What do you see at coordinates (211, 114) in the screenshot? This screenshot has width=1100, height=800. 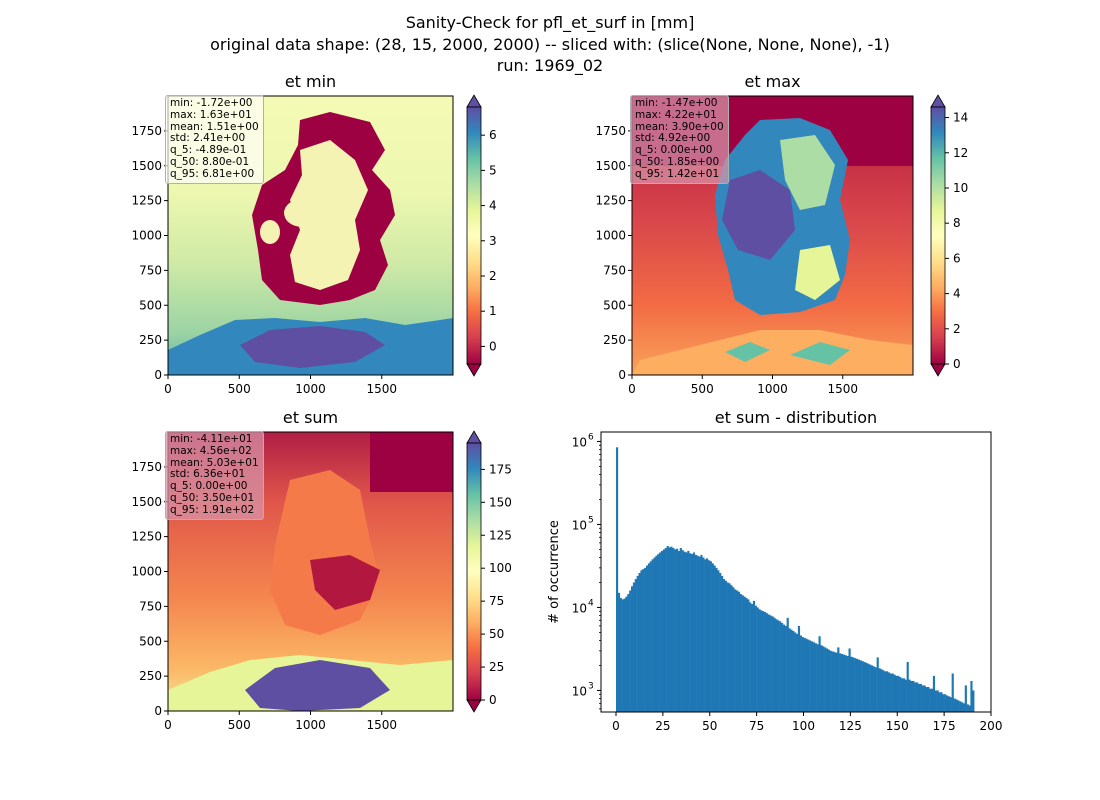 I see `stat-line: max: 1.63e+01` at bounding box center [211, 114].